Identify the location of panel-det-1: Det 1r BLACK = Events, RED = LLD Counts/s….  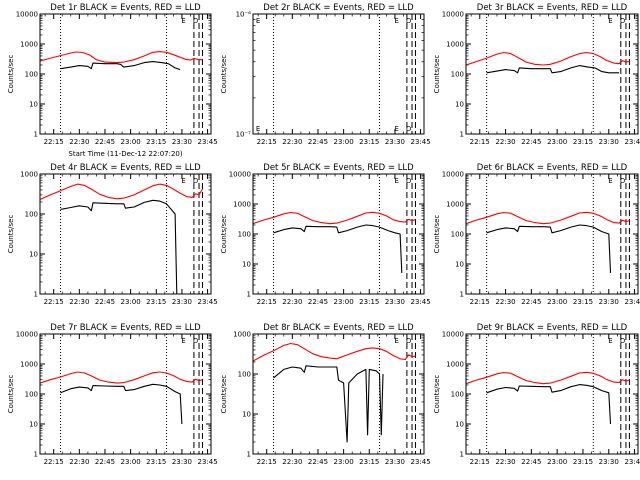
(112, 80).